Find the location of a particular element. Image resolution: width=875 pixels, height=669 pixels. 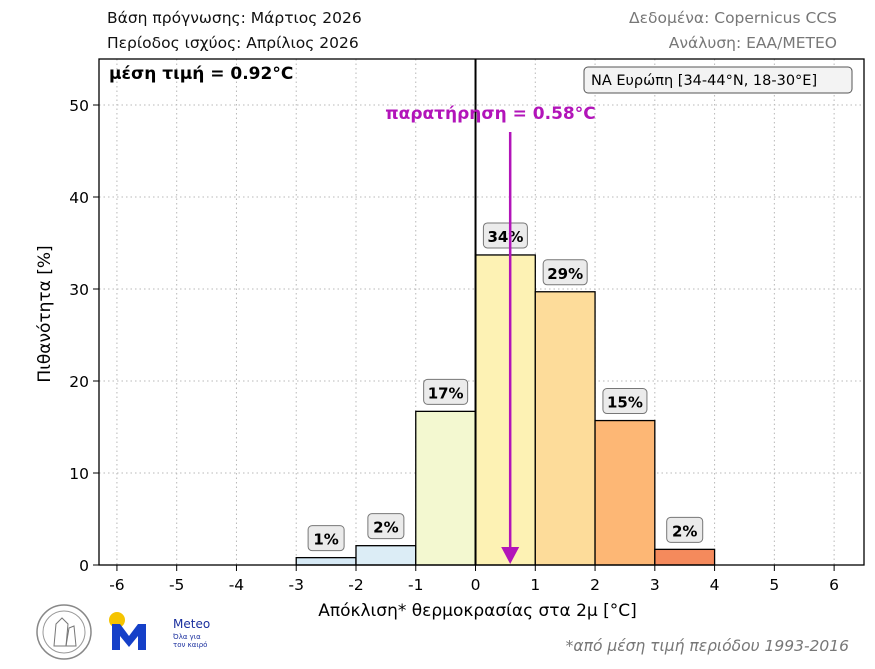

logos-area is located at coordinates (91, 632).